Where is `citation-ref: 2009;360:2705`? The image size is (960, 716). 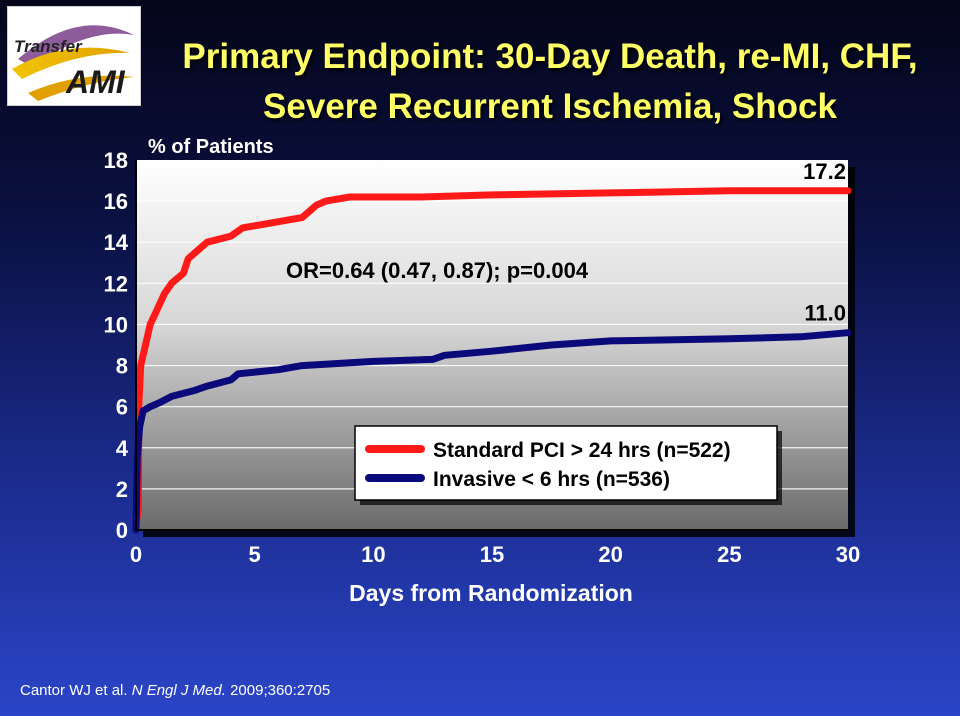
citation-ref: 2009;360:2705 is located at coordinates (278, 690).